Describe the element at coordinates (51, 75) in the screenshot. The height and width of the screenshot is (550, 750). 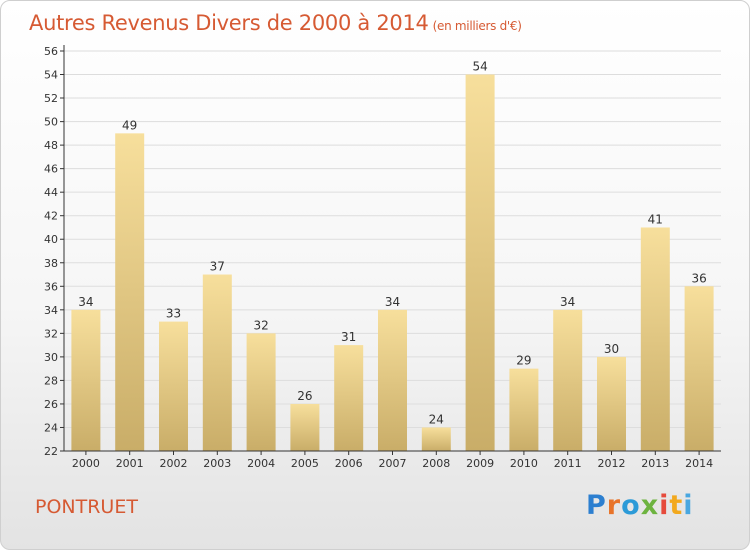
I see `y-tick-label: 54` at that location.